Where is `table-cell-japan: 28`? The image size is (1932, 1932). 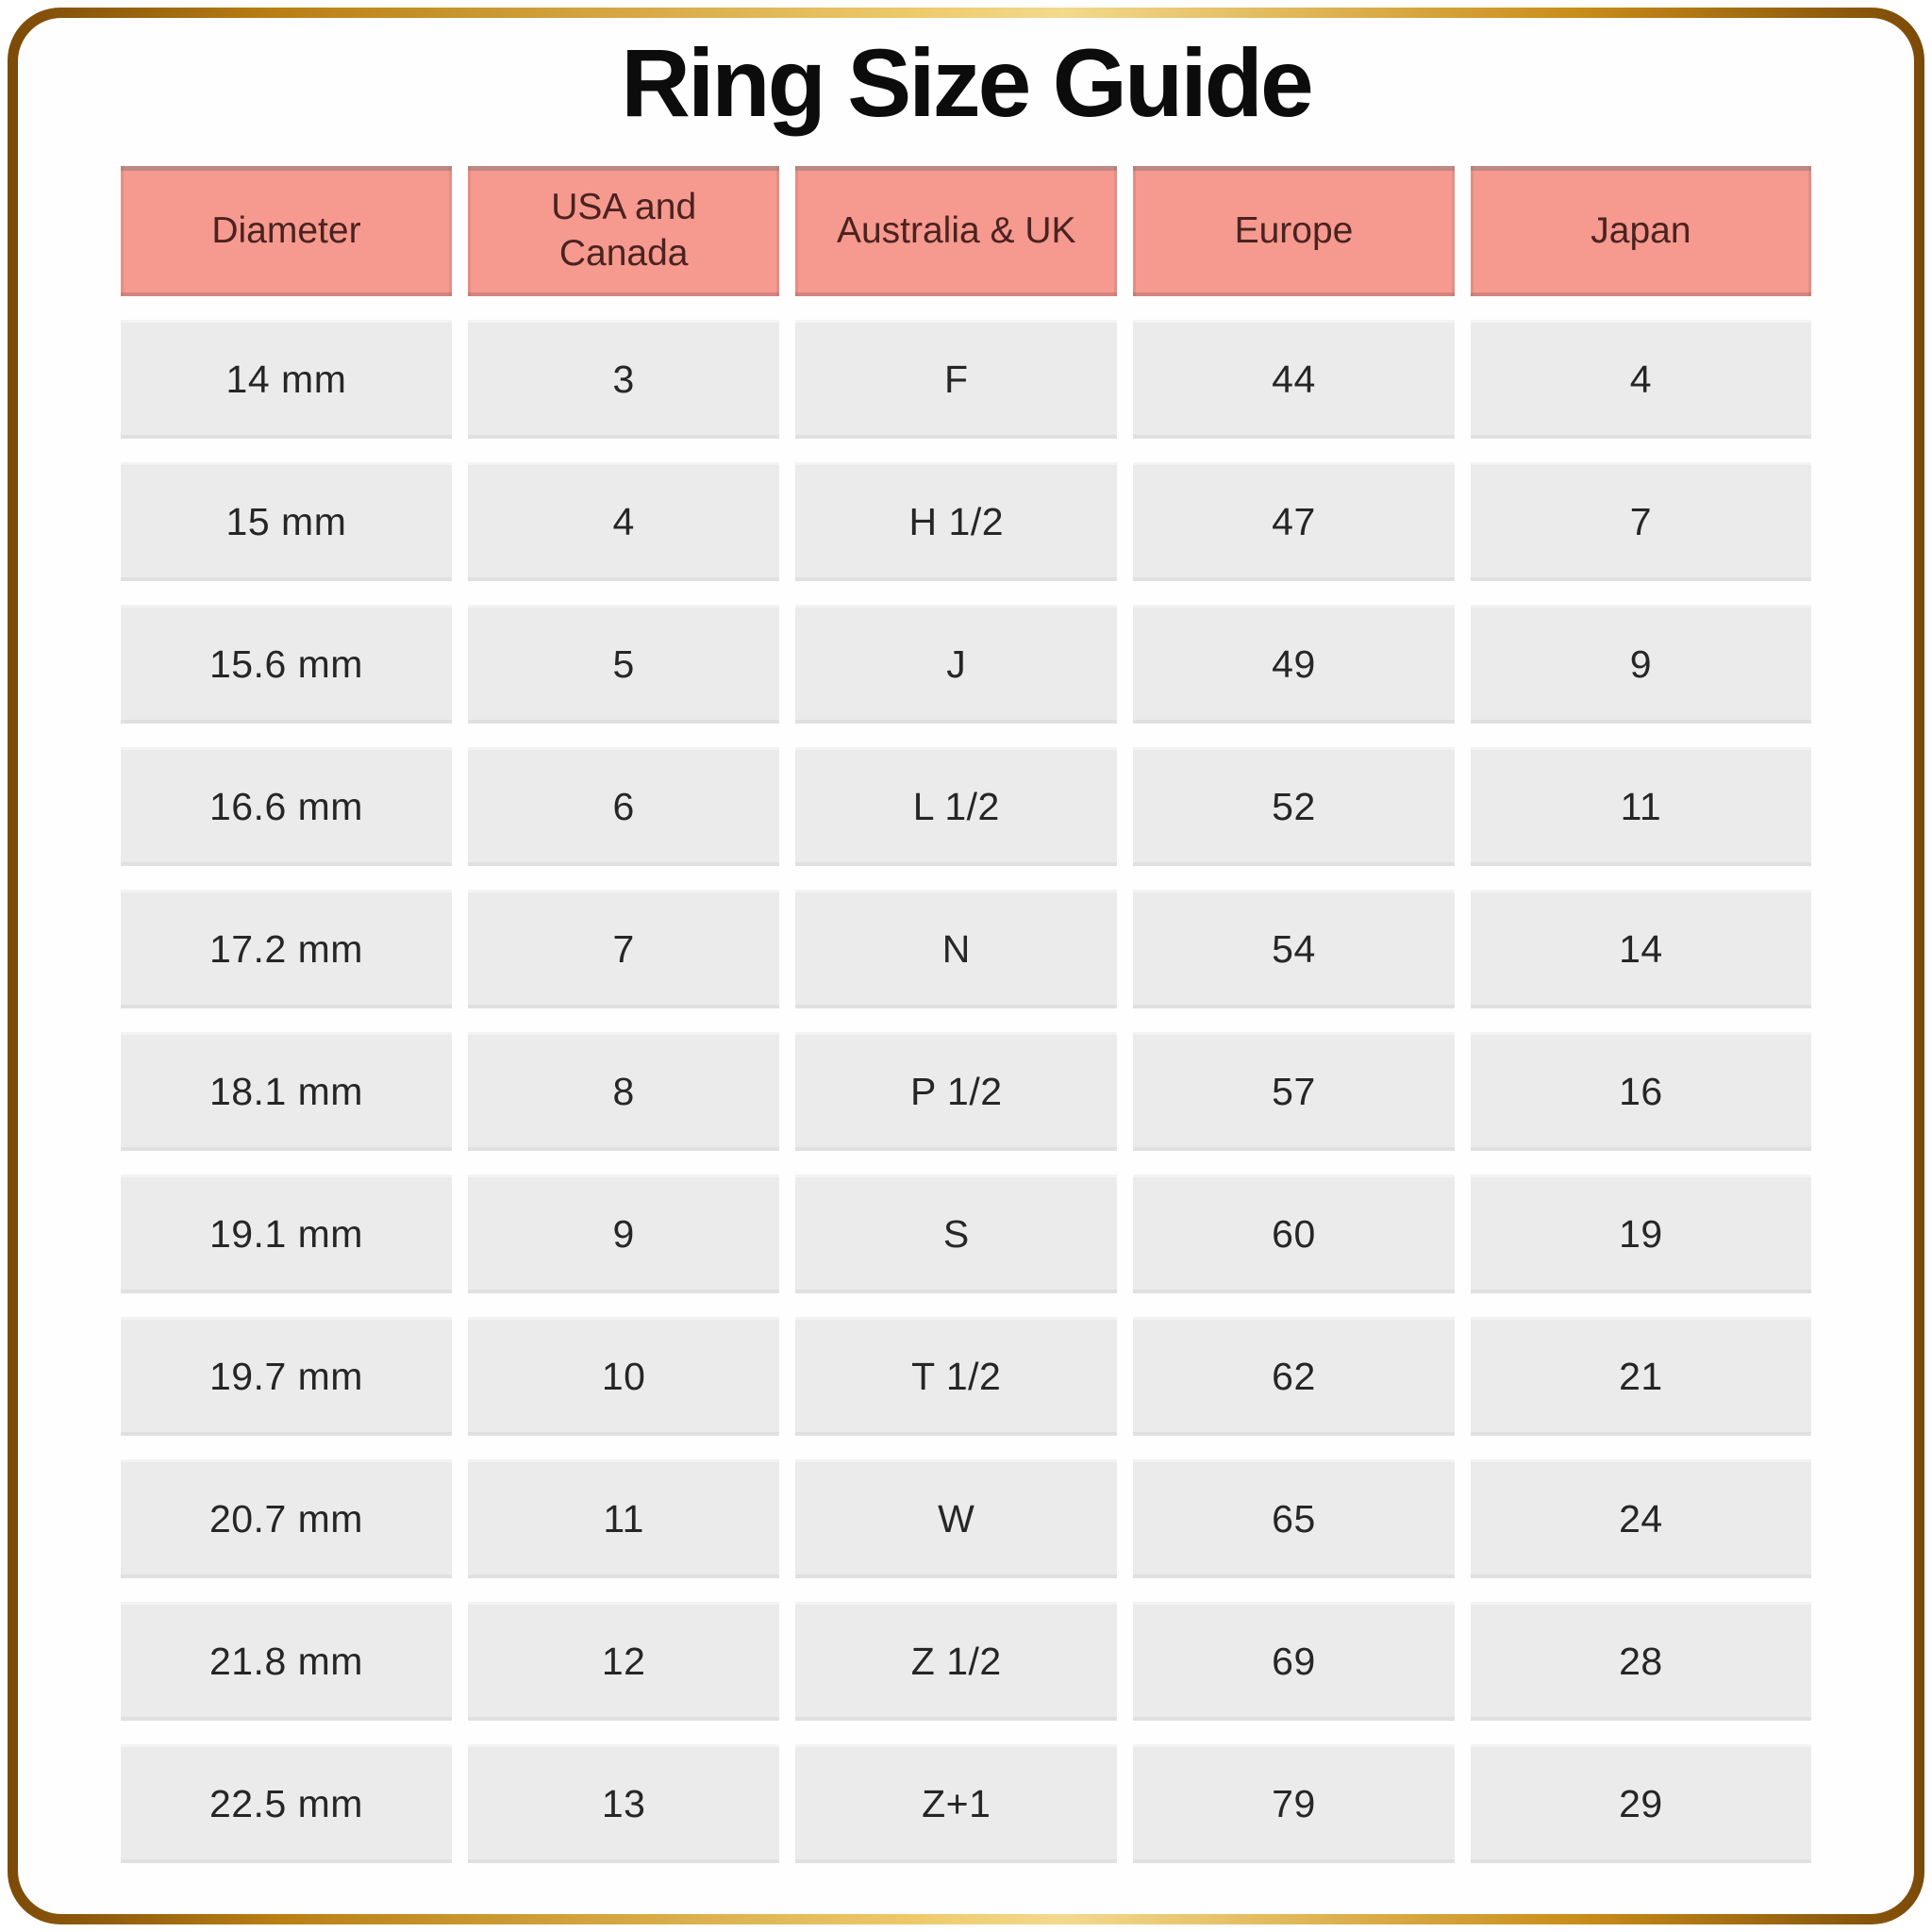 table-cell-japan: 28 is located at coordinates (1640, 1662).